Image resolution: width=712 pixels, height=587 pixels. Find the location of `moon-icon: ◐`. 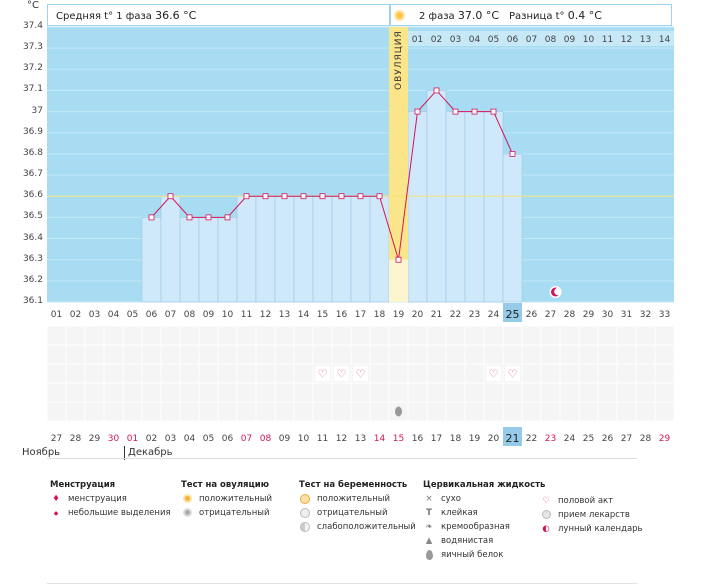

moon-icon: ◐ is located at coordinates (546, 529).